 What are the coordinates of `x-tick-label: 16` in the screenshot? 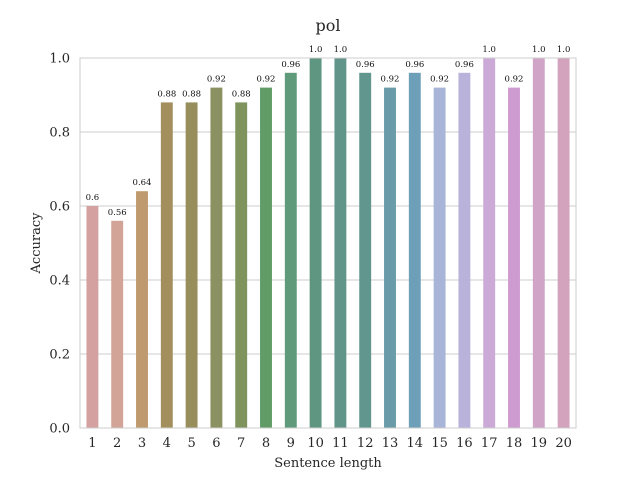 It's located at (464, 443).